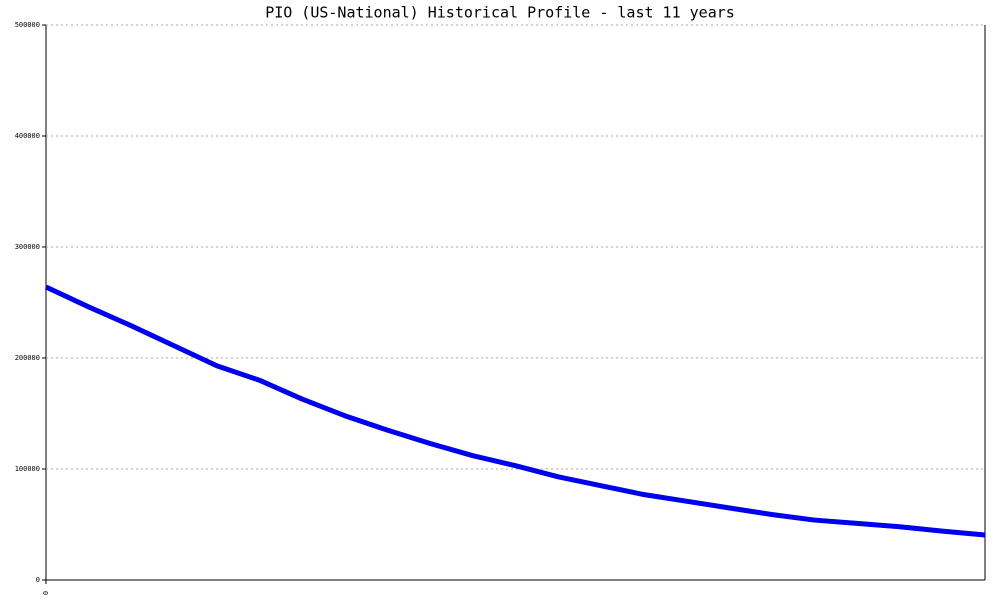 This screenshot has height=600, width=1000. I want to click on y-tick-label: 300000, so click(27, 247).